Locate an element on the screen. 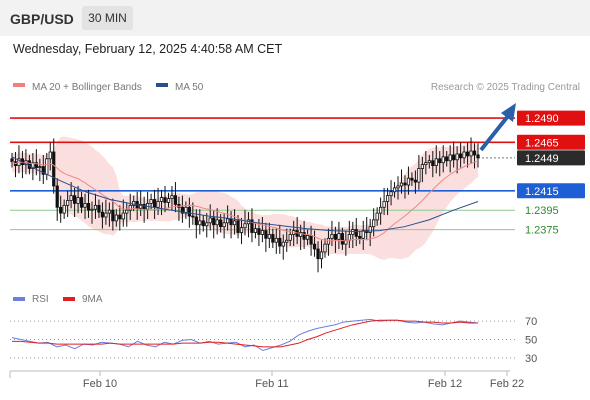  x-tick-label: Feb 11 is located at coordinates (271, 384).